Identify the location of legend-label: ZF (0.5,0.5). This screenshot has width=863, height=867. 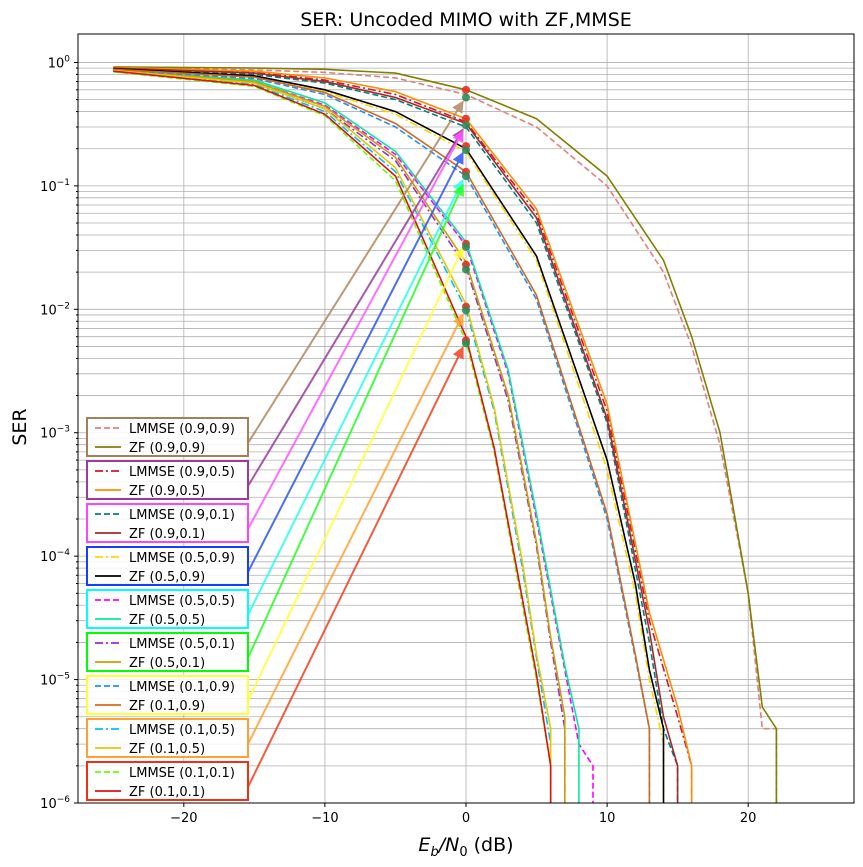
(167, 620).